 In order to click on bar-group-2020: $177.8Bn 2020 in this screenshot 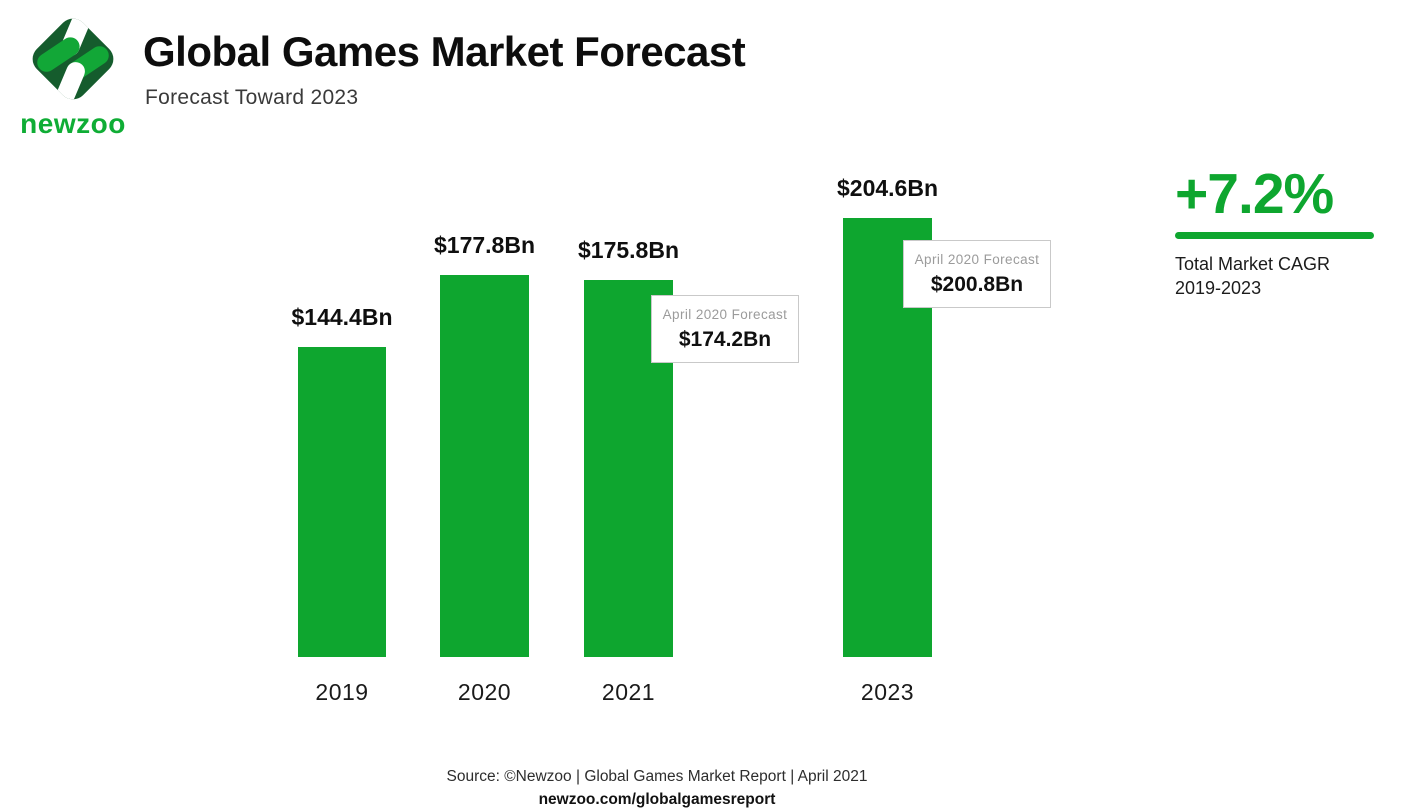, I will do `click(484, 468)`.